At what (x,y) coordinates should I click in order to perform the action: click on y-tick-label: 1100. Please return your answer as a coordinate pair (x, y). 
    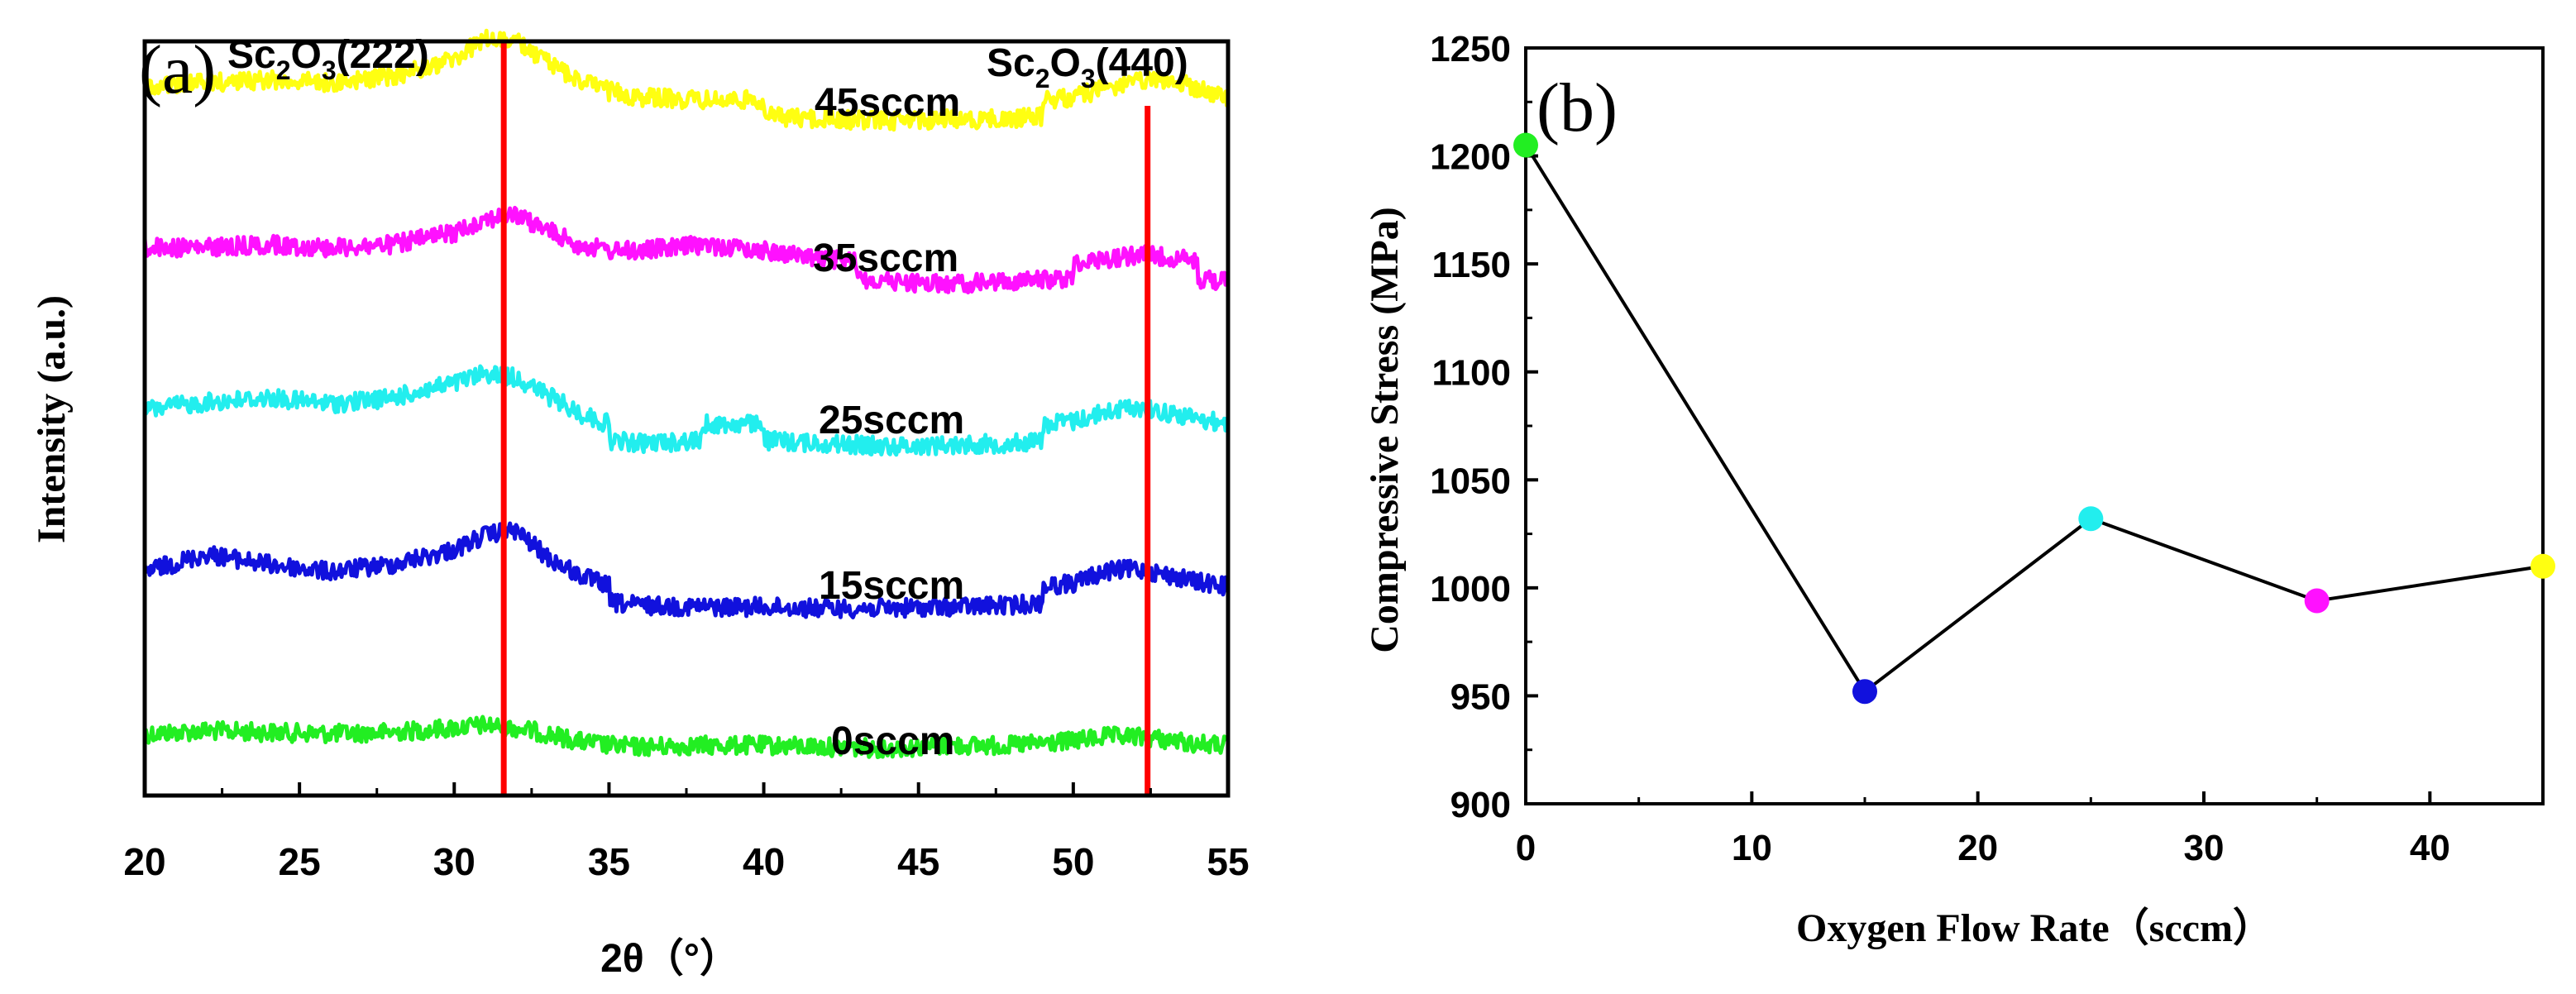
    Looking at the image, I should click on (1471, 374).